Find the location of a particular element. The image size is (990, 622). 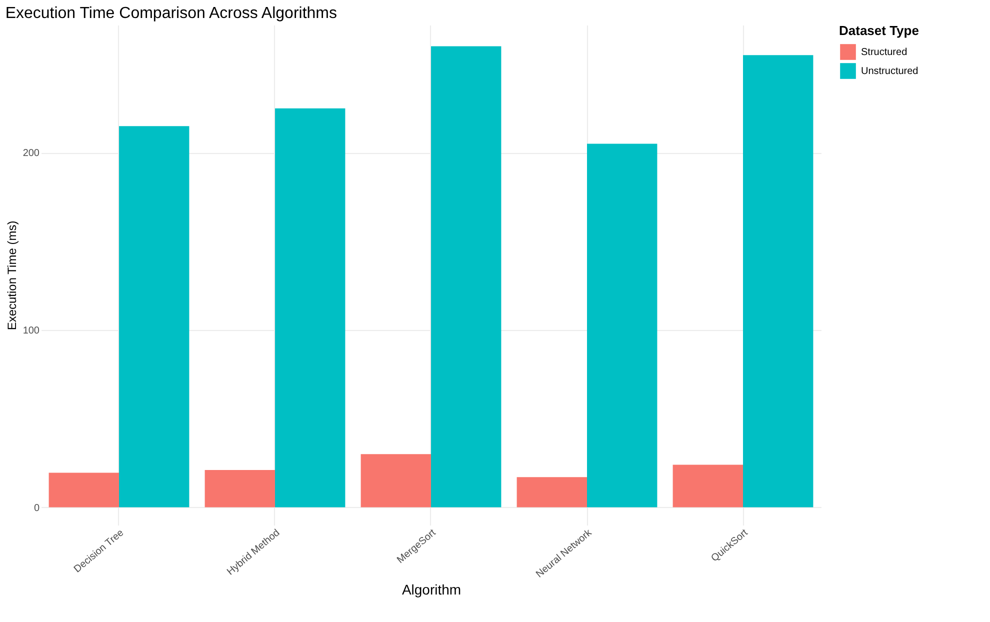

legend-label: Unstructured is located at coordinates (889, 71).